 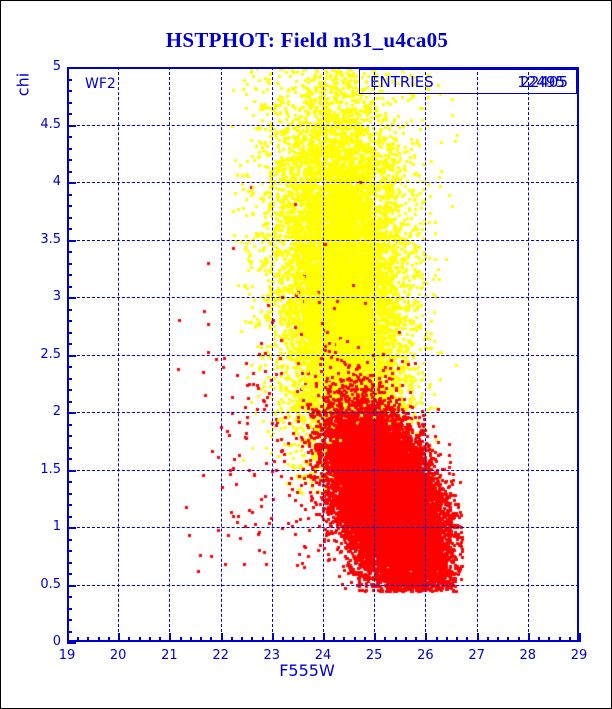 What do you see at coordinates (374, 655) in the screenshot?
I see `x-tick-label: 25` at bounding box center [374, 655].